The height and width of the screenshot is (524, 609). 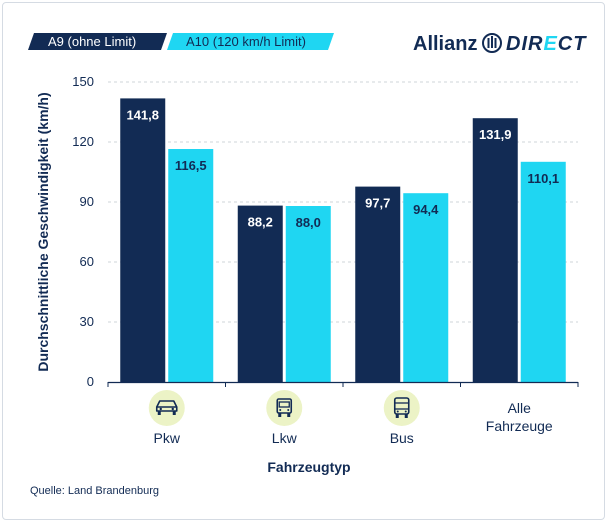 What do you see at coordinates (519, 417) in the screenshot?
I see `category-label: Alle Fahrzeuge` at bounding box center [519, 417].